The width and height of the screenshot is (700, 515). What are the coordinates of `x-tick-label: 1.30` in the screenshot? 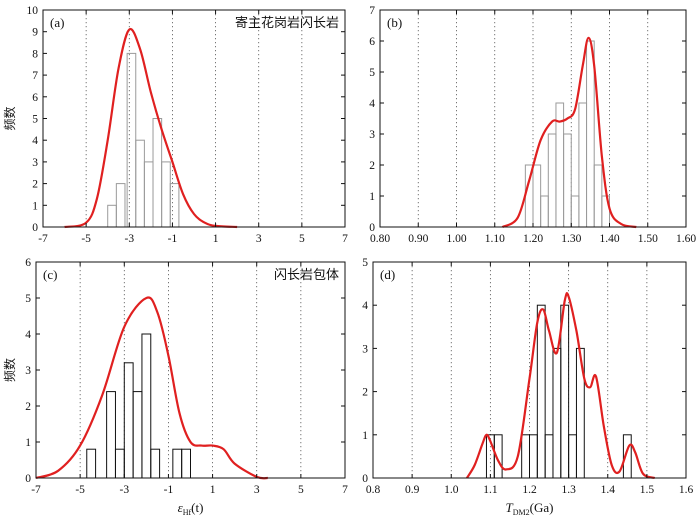 It's located at (571, 239).